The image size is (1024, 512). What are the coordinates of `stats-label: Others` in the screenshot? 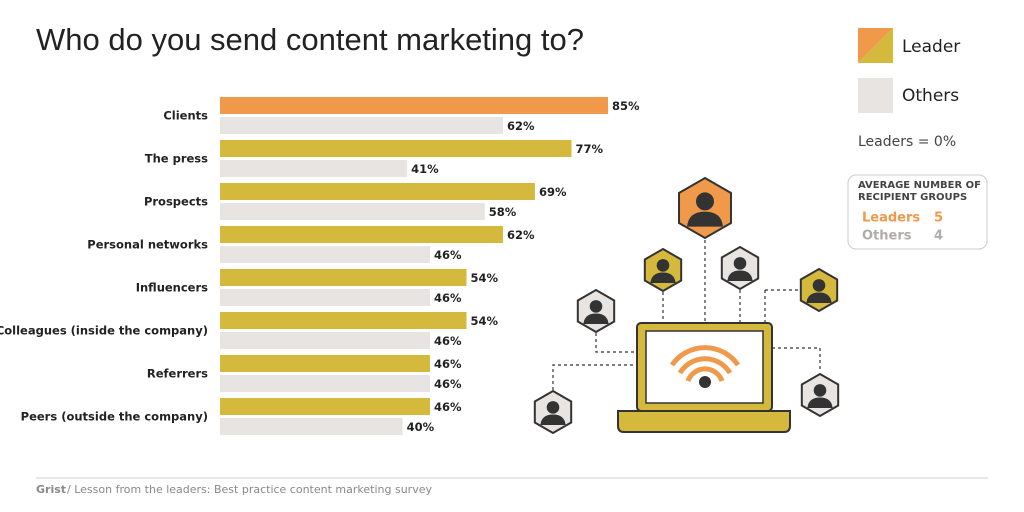 It's located at (887, 236).